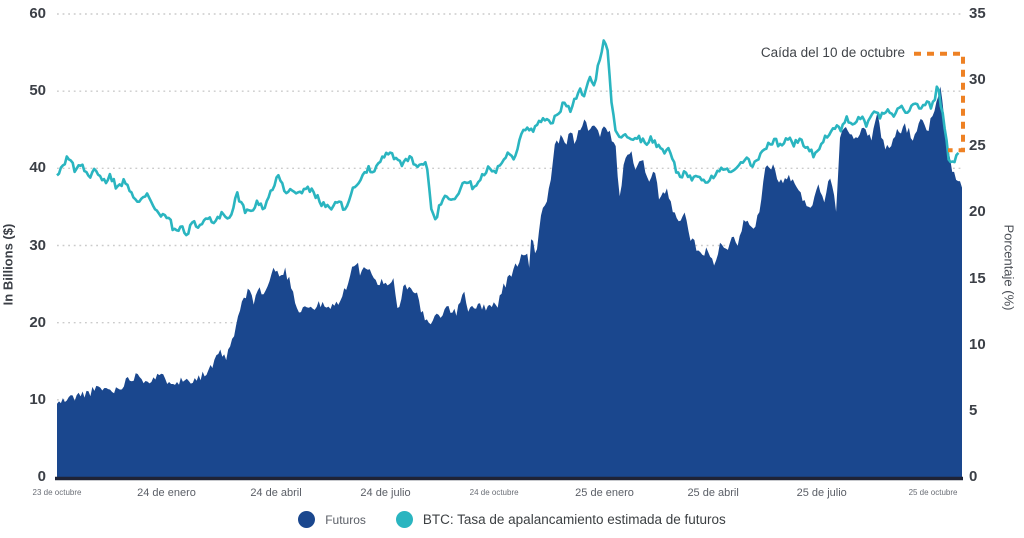 Image resolution: width=1024 pixels, height=538 pixels. Describe the element at coordinates (276, 493) in the screenshot. I see `x-axis-tick: 24 de abril` at that location.